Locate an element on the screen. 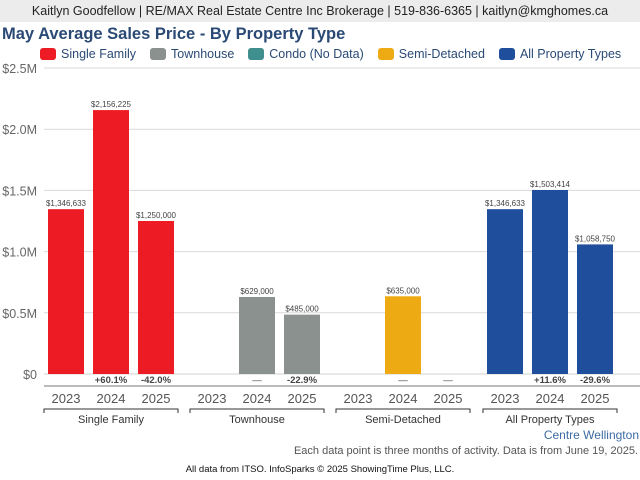  legend-item-condo: Condo (No Data) is located at coordinates (306, 54).